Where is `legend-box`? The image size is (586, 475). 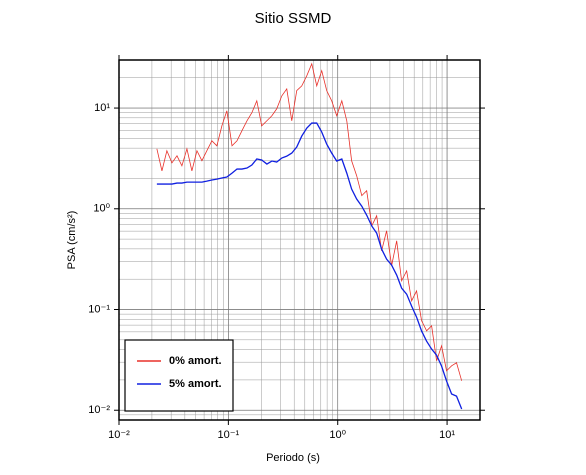 legend-box is located at coordinates (179, 375).